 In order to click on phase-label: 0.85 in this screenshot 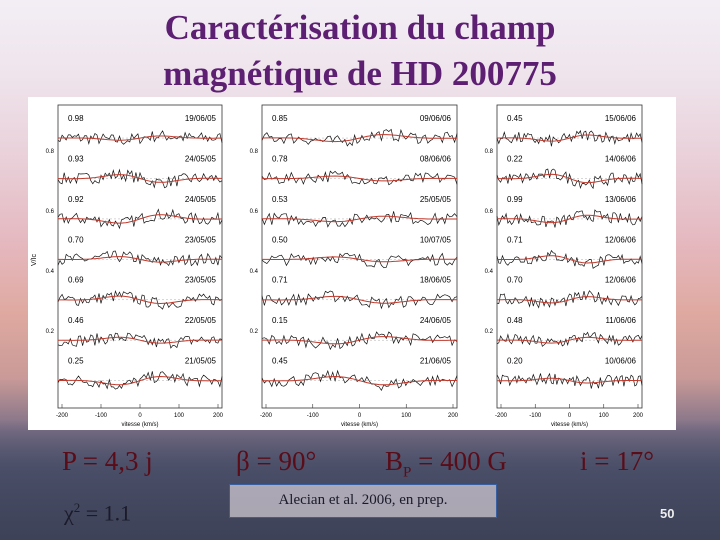, I will do `click(280, 118)`.